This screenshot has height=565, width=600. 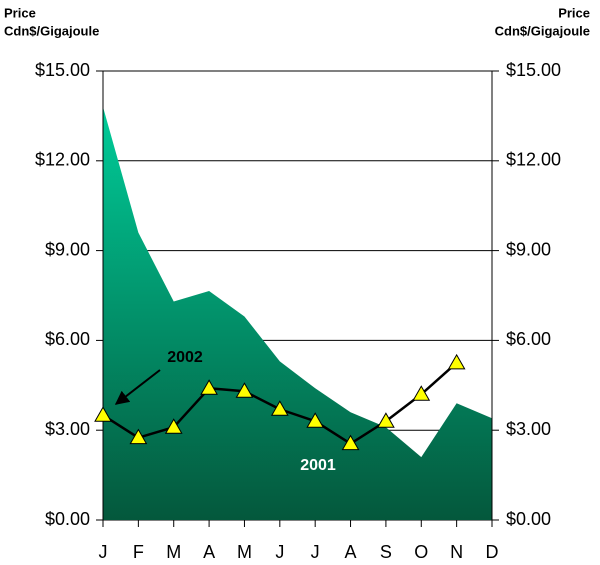 I want to click on y-tick-label: $0.00, so click(x=67, y=519).